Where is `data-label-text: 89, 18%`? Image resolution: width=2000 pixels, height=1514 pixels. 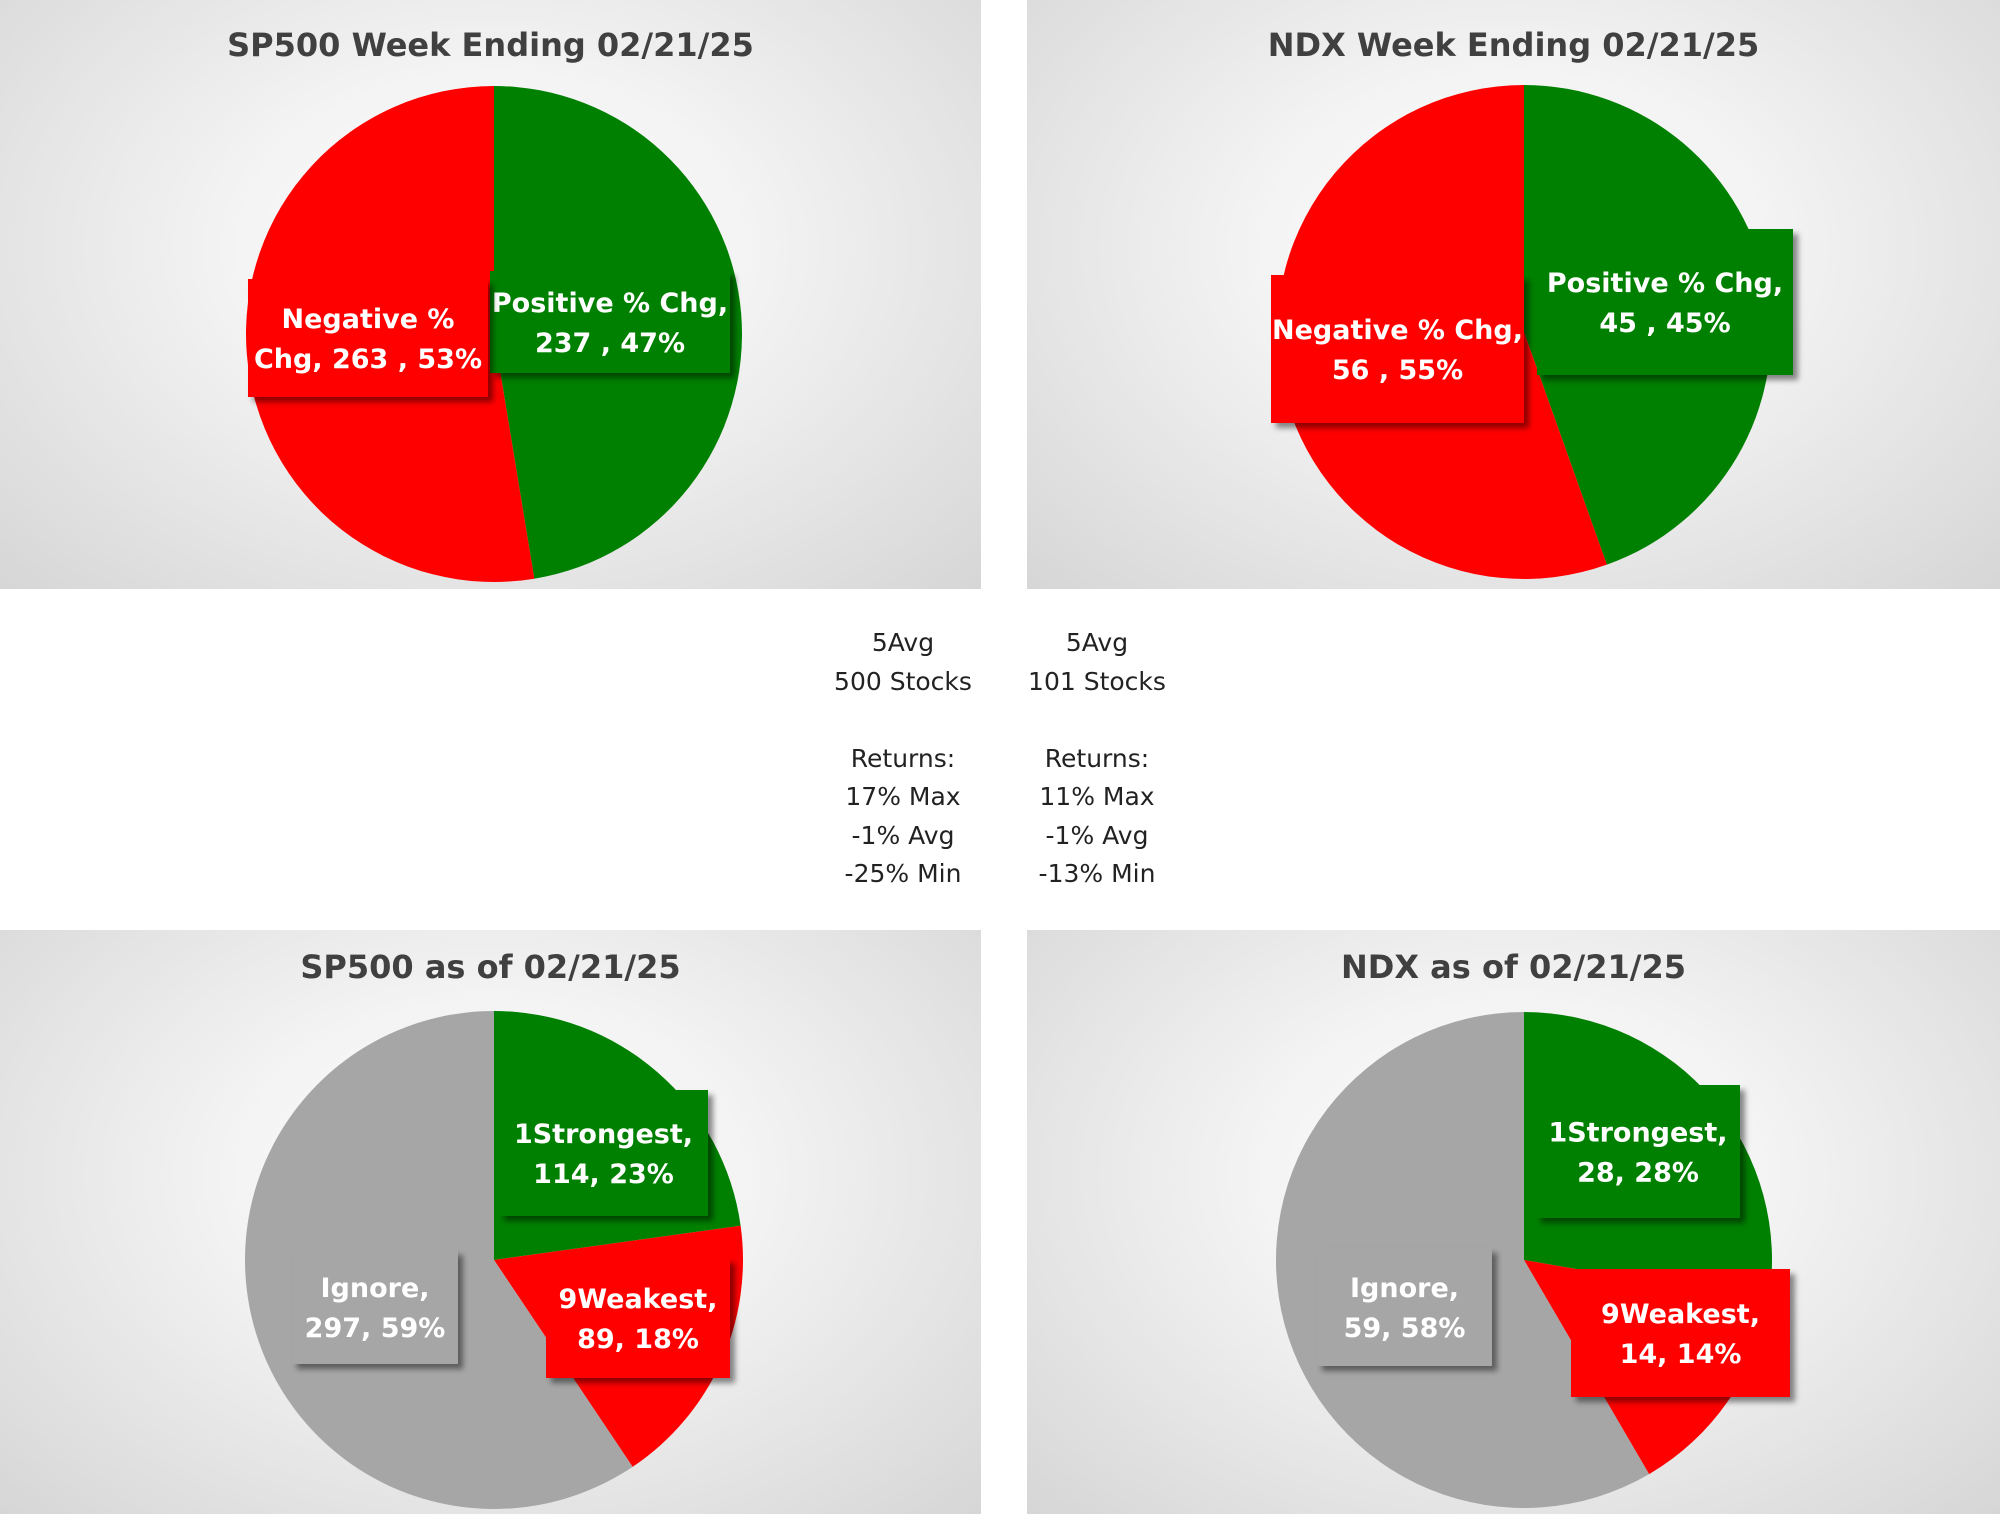 data-label-text: 89, 18% is located at coordinates (638, 1339).